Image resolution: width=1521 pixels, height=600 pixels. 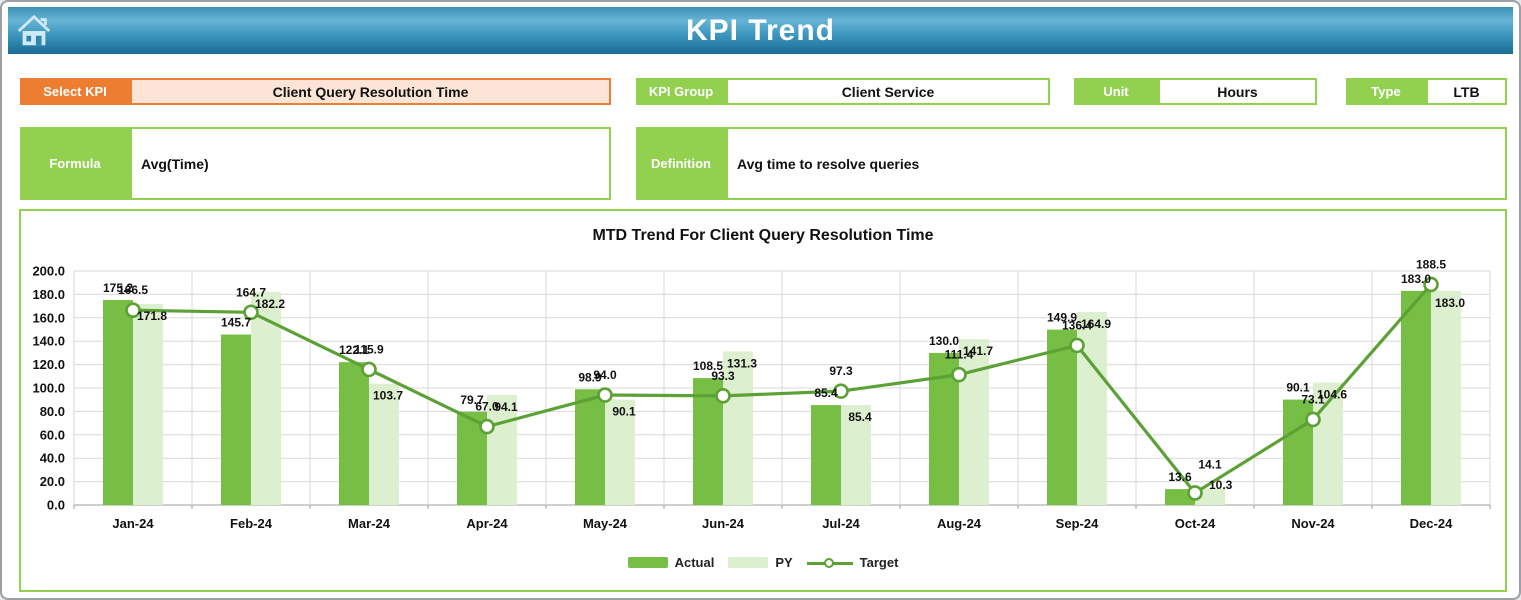 I want to click on svg-text: Feb-24, so click(x=251, y=523).